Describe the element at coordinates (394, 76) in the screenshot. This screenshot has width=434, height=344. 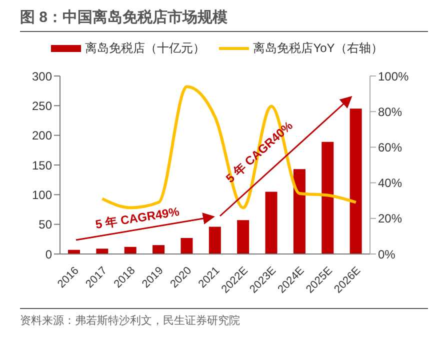
I see `y2-tick-label: 100%` at that location.